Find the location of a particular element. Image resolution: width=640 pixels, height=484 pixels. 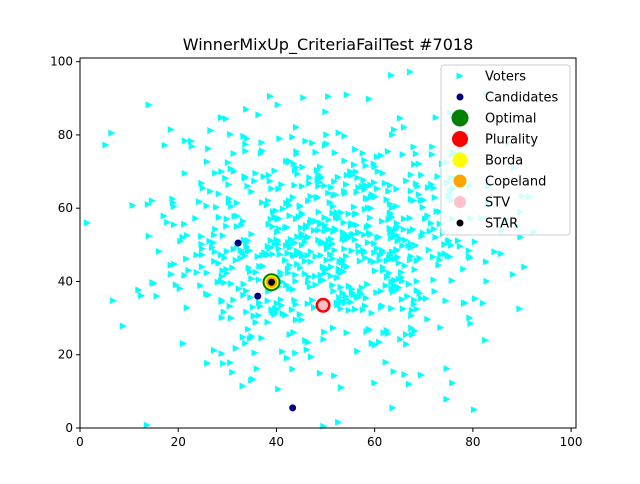

x-tick-label: 20 is located at coordinates (178, 442).